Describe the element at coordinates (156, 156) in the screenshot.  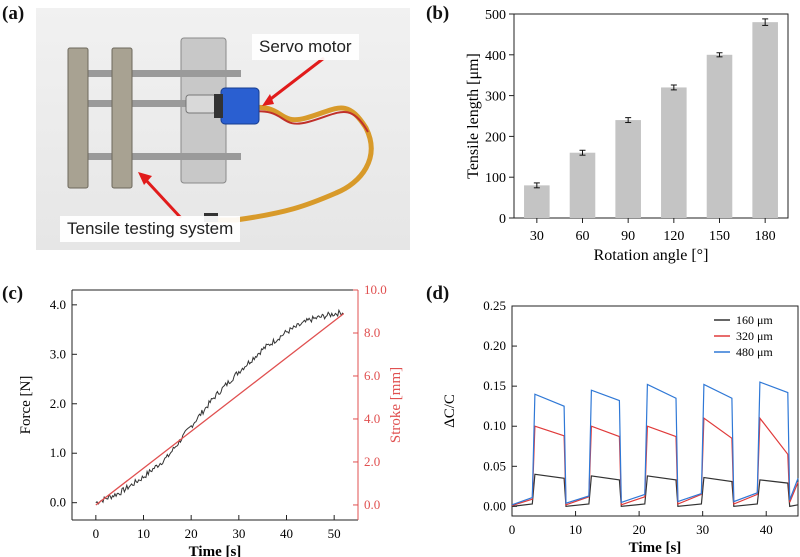
I see `rod-bottom` at that location.